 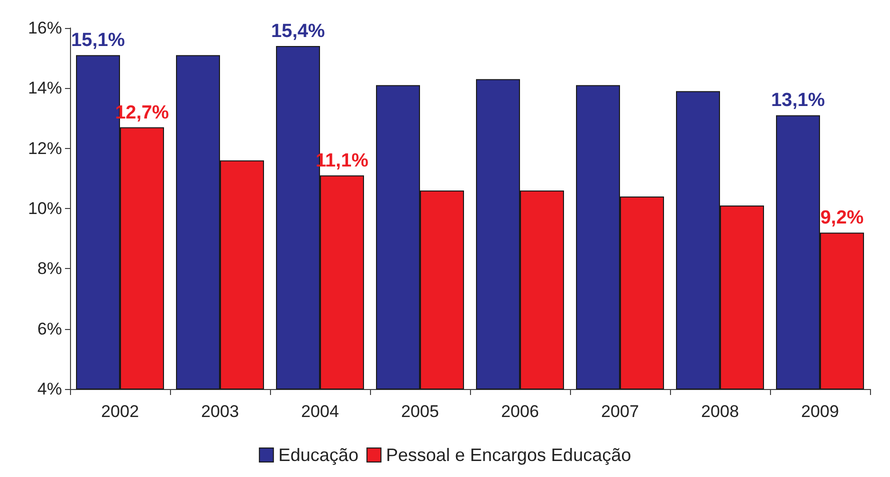 I want to click on y-tick-label: 16%, so click(x=45, y=28).